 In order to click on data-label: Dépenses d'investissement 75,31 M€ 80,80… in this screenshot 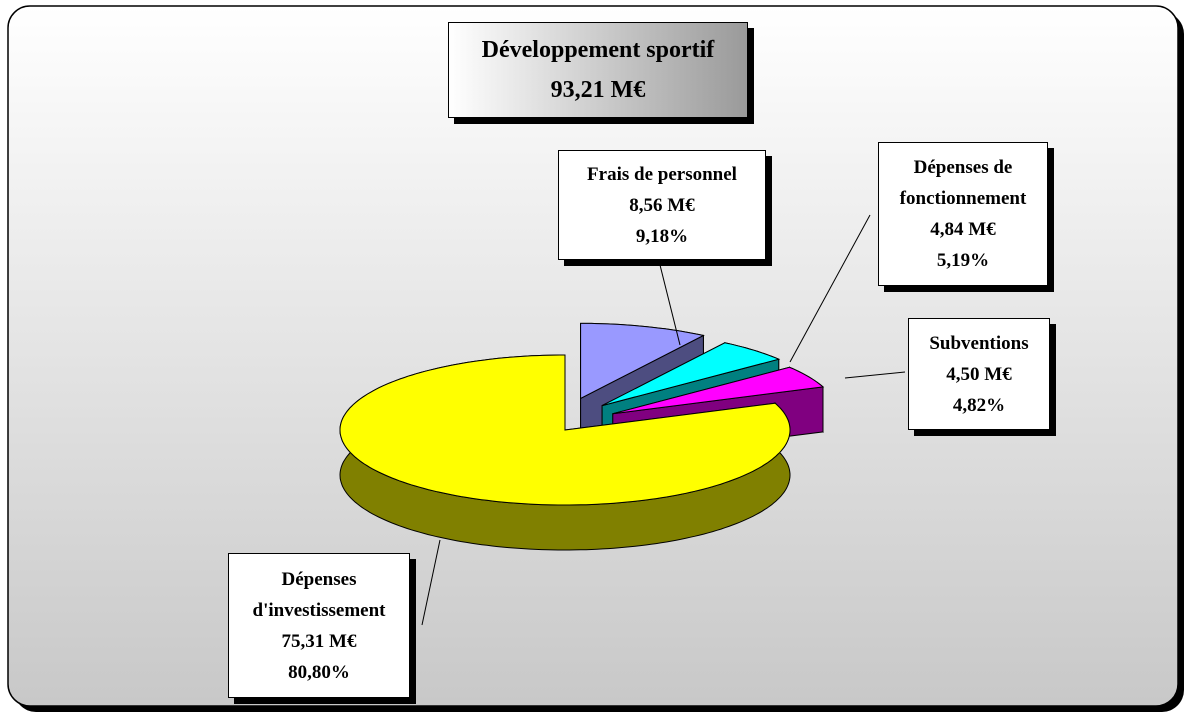, I will do `click(319, 625)`.